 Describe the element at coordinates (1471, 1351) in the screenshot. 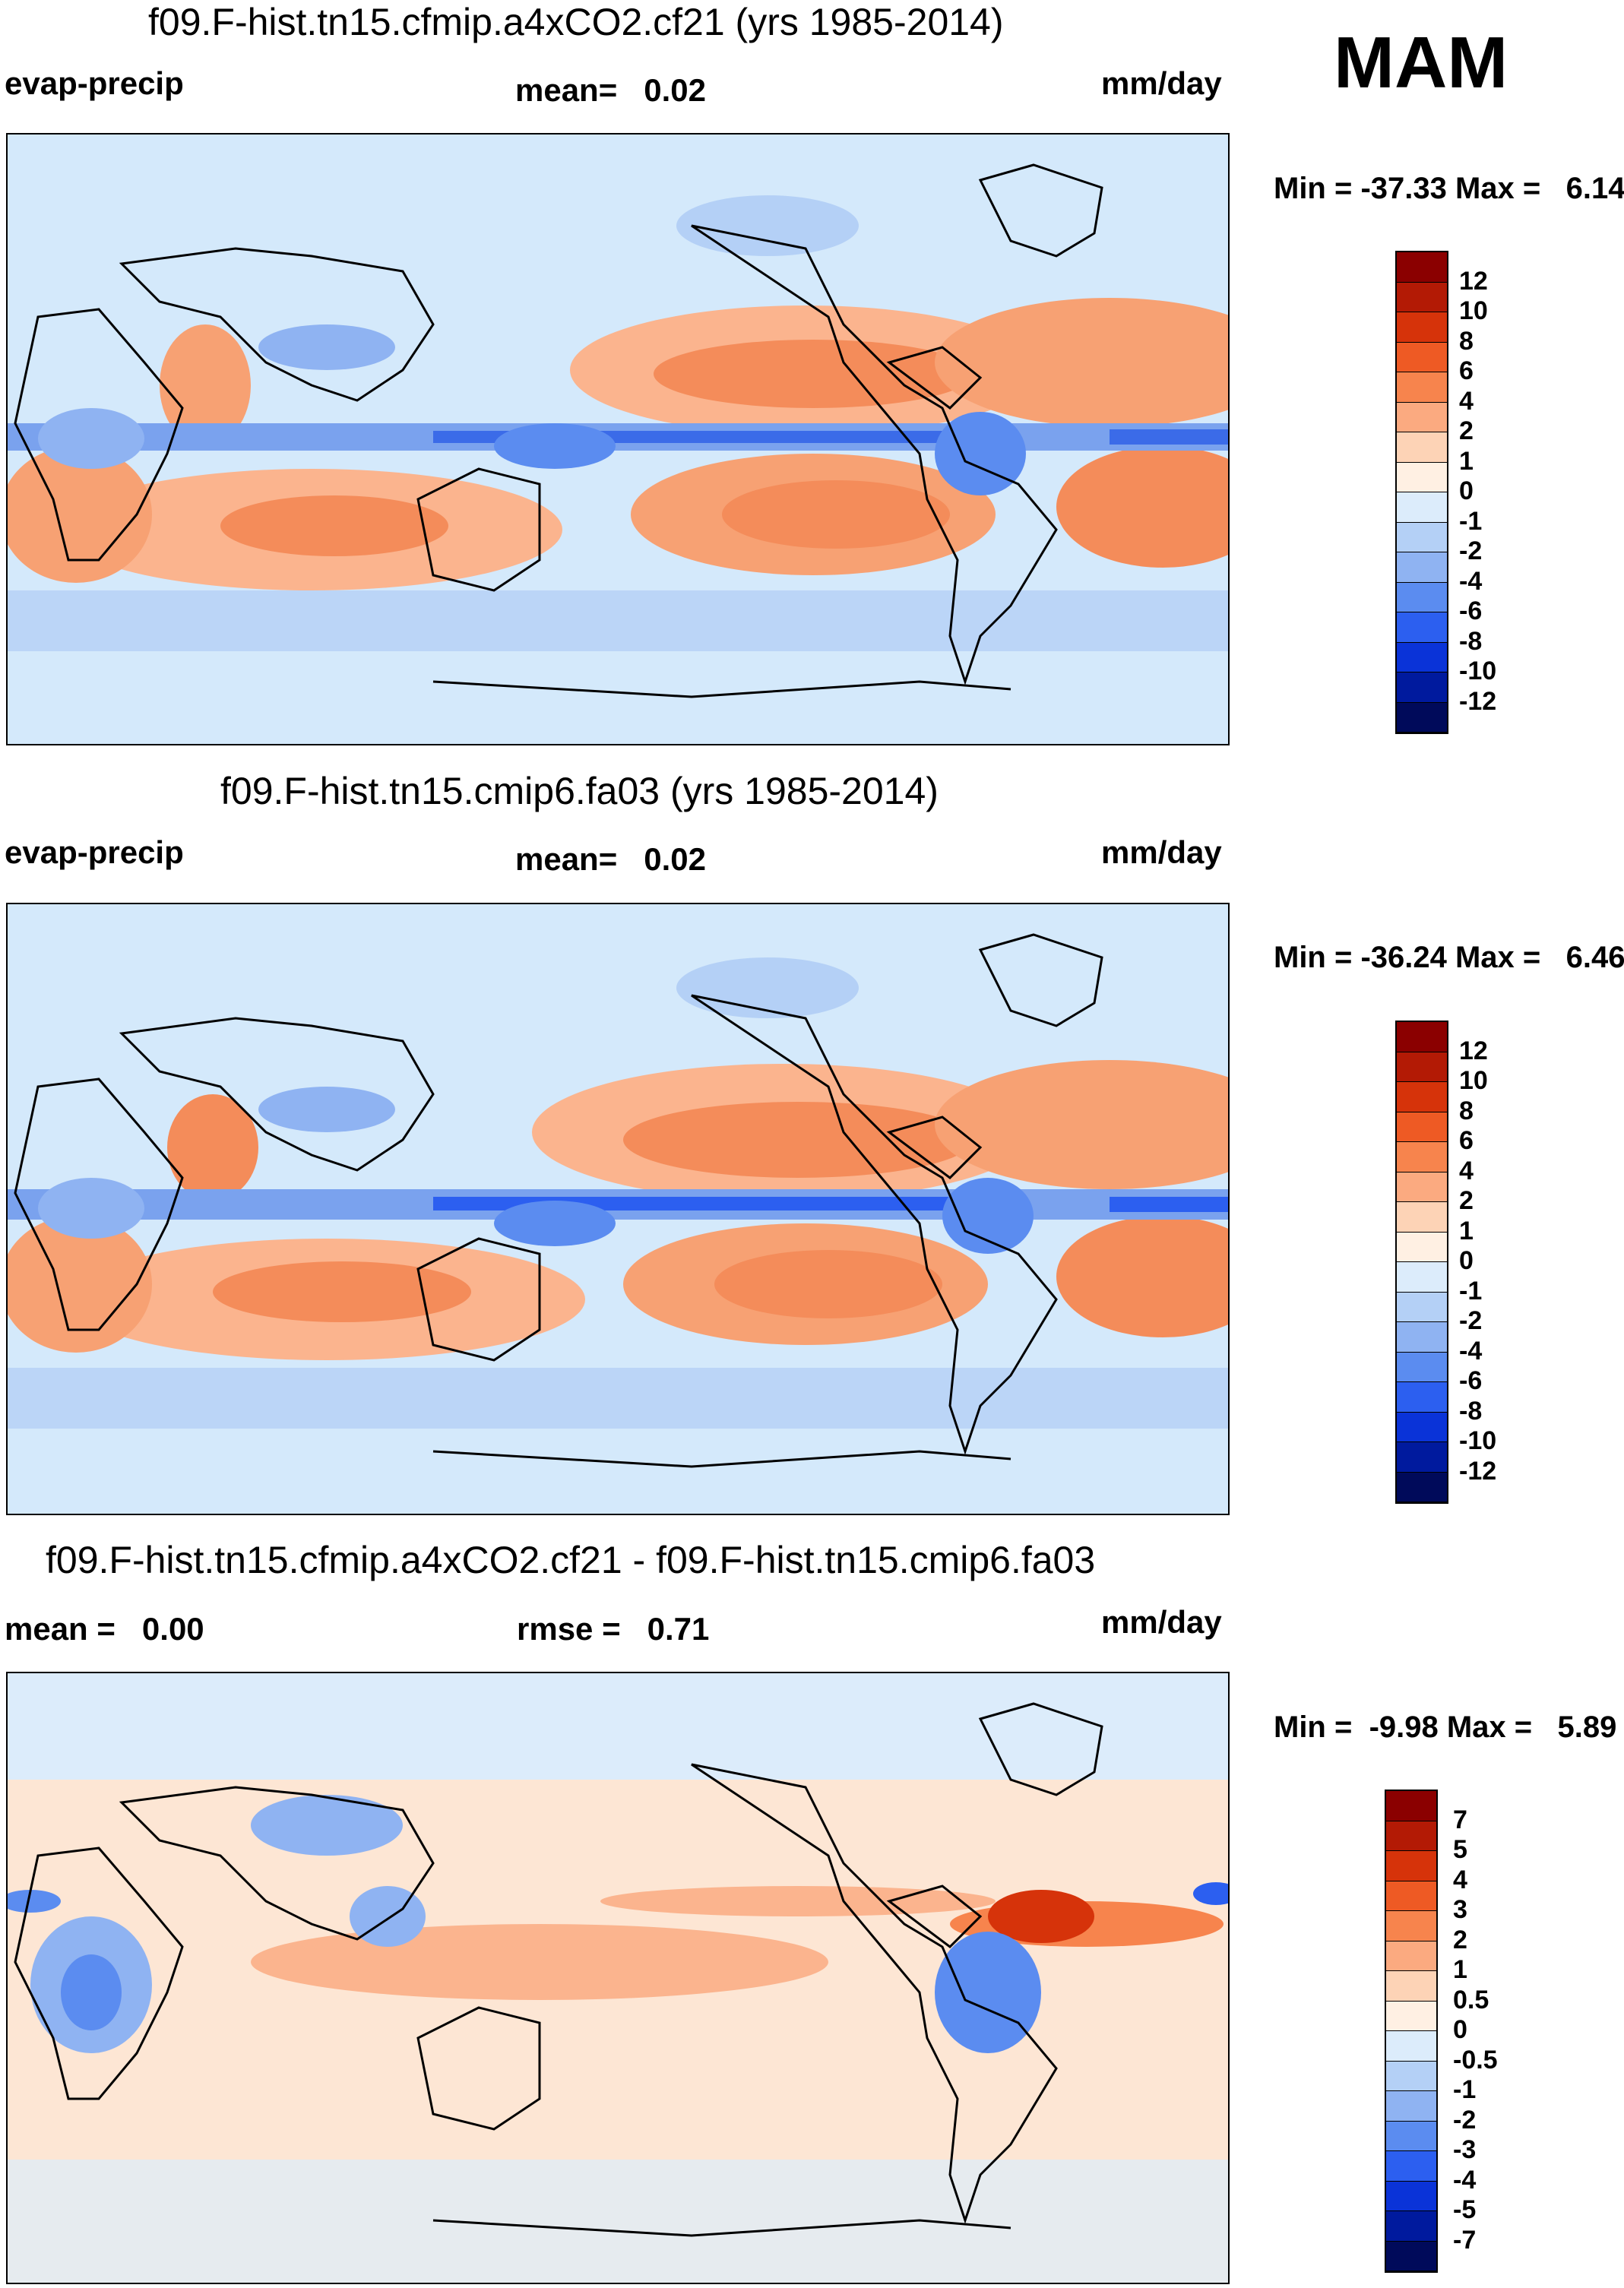

I see `colorbar-tick-label: -4` at that location.